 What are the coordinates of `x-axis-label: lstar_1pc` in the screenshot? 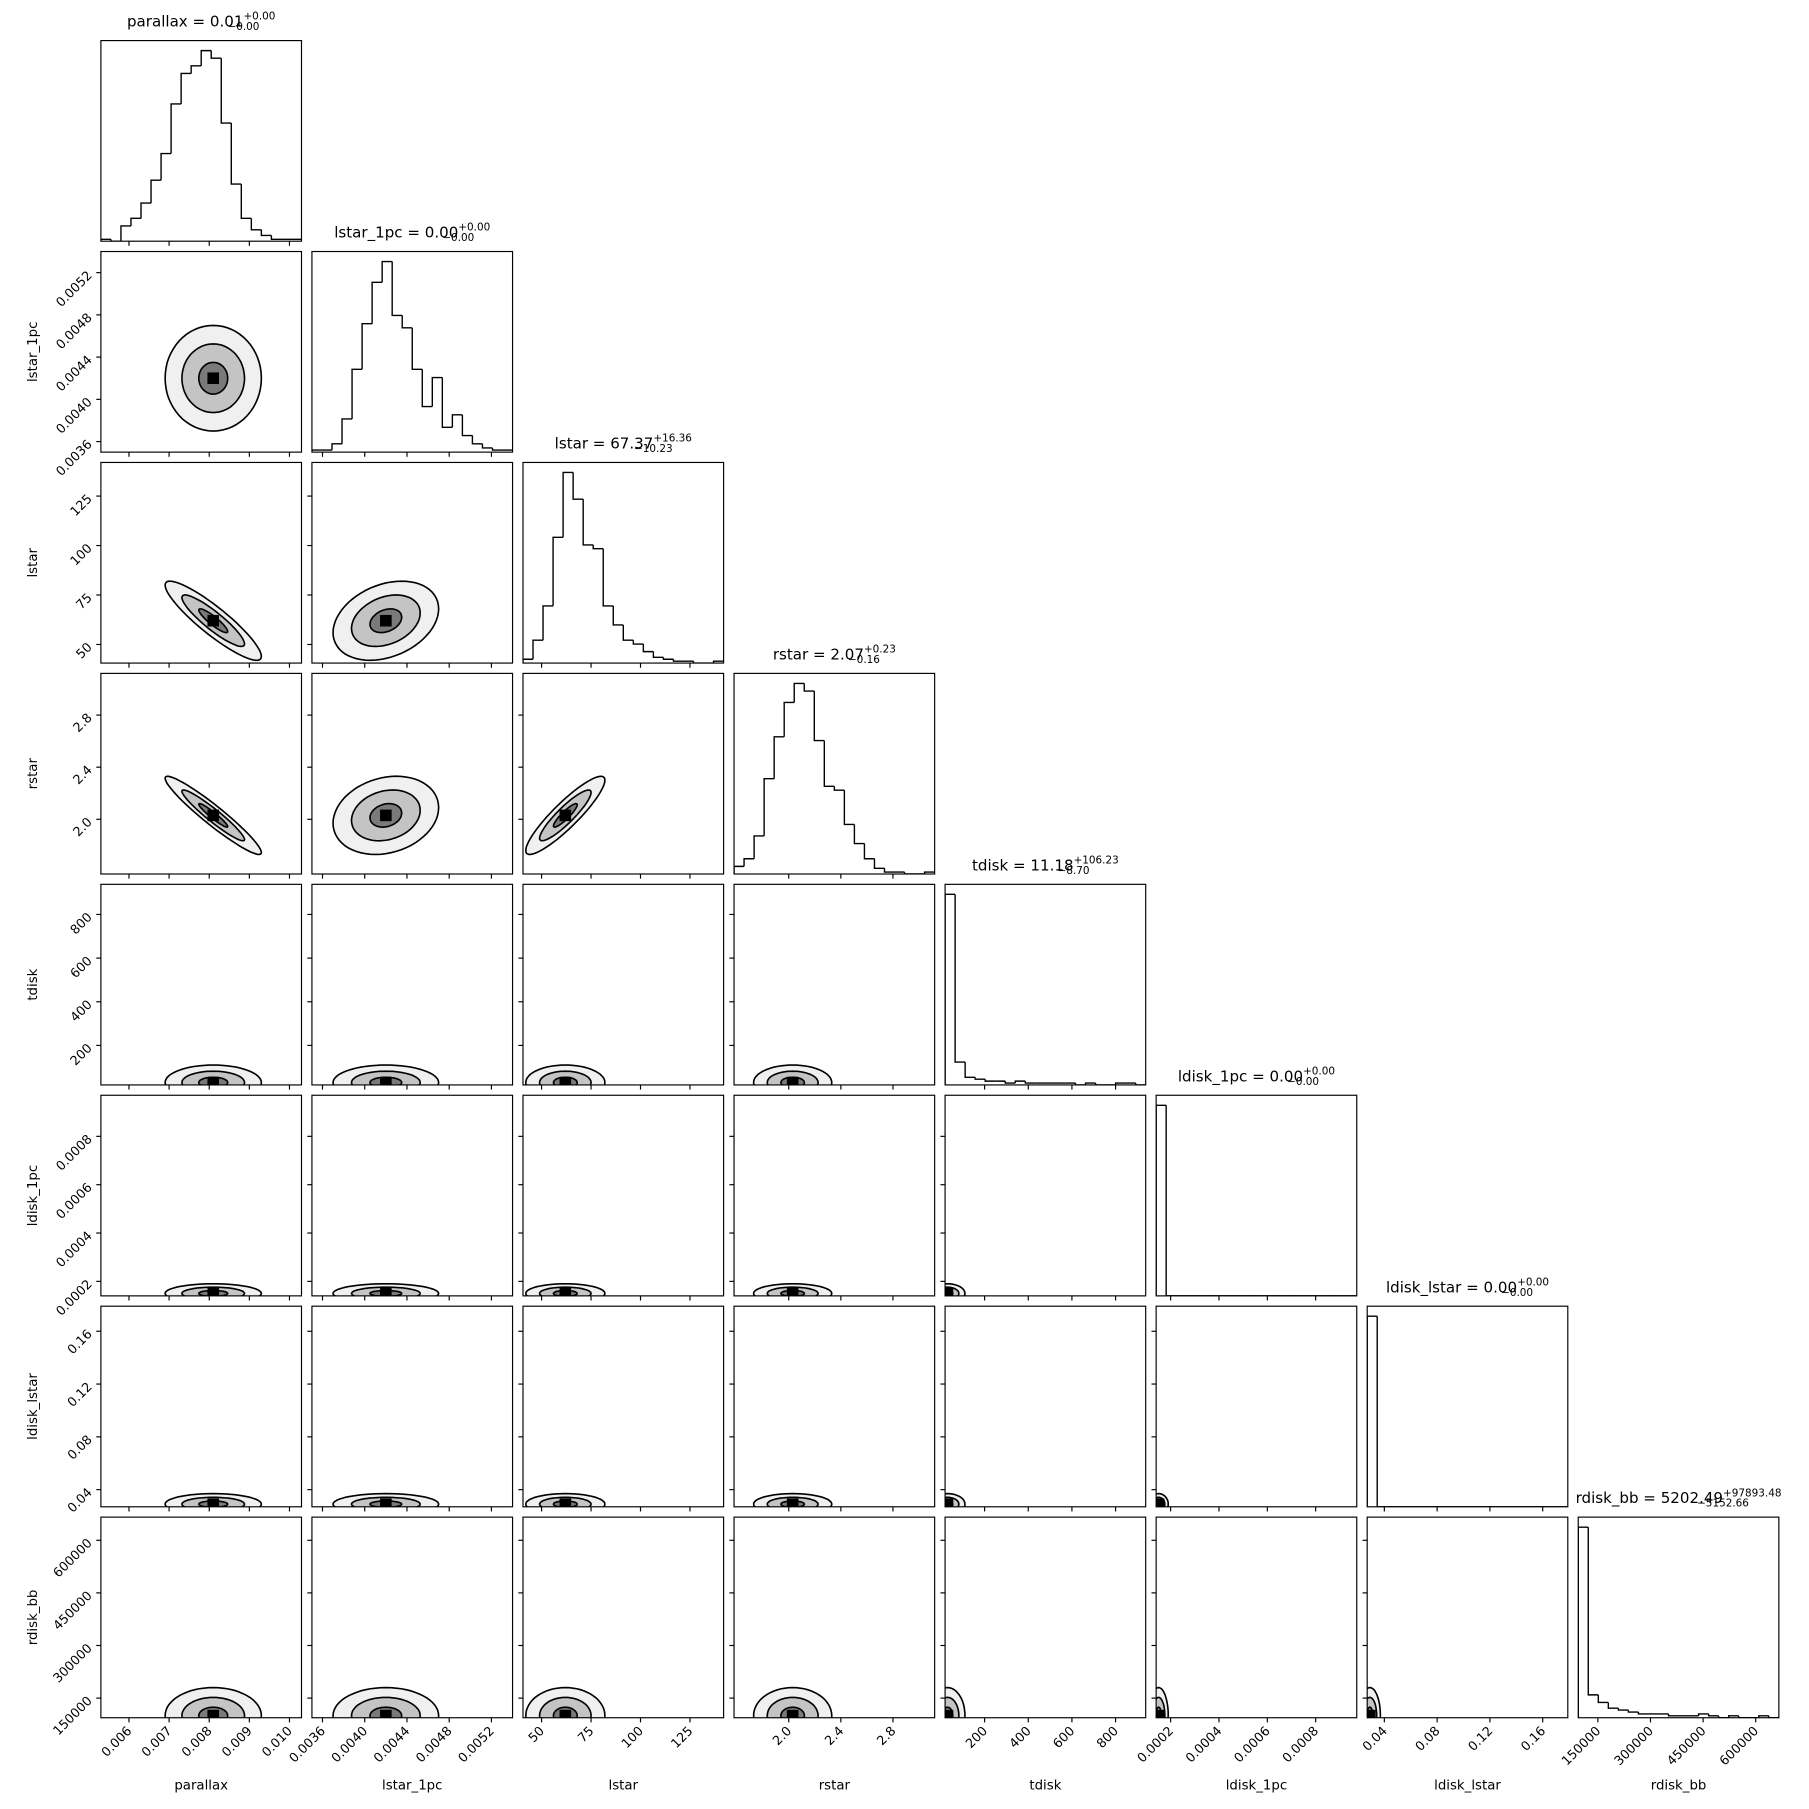 It's located at (412, 1785).